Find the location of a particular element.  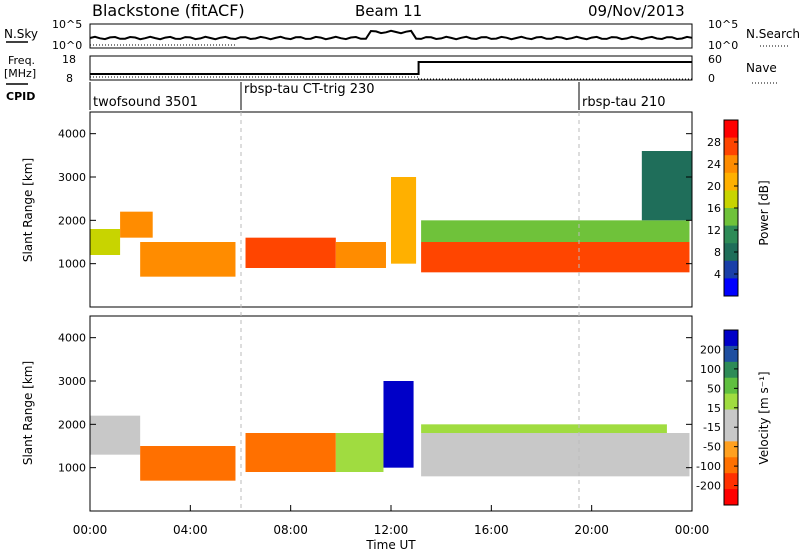

noise-search-label: N.Search is located at coordinates (773, 34).